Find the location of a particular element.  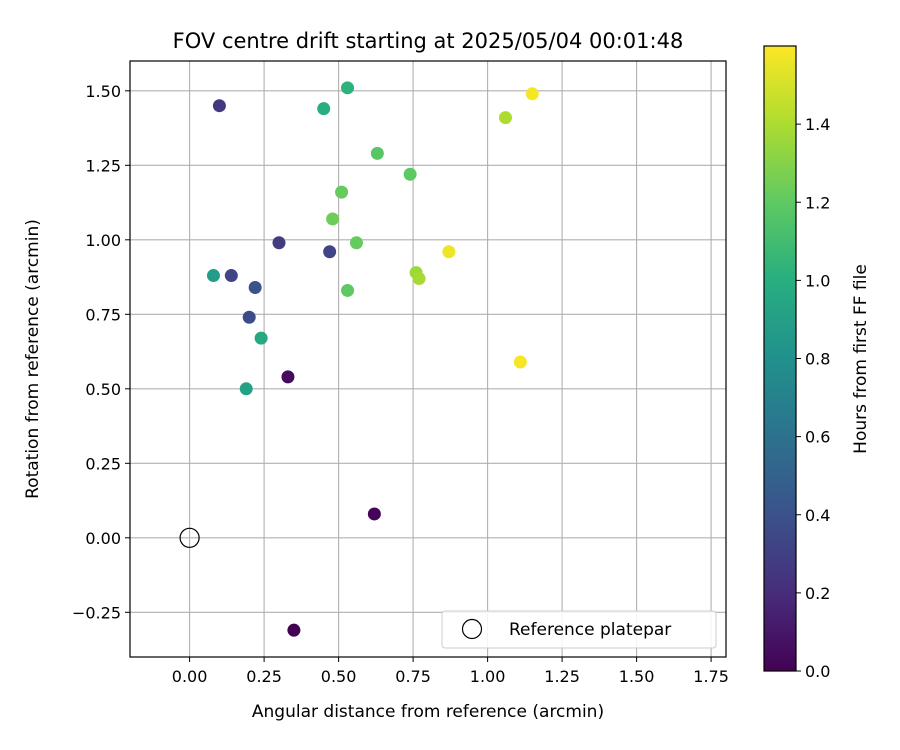

y-tick-label: 0.00 is located at coordinates (103, 538).